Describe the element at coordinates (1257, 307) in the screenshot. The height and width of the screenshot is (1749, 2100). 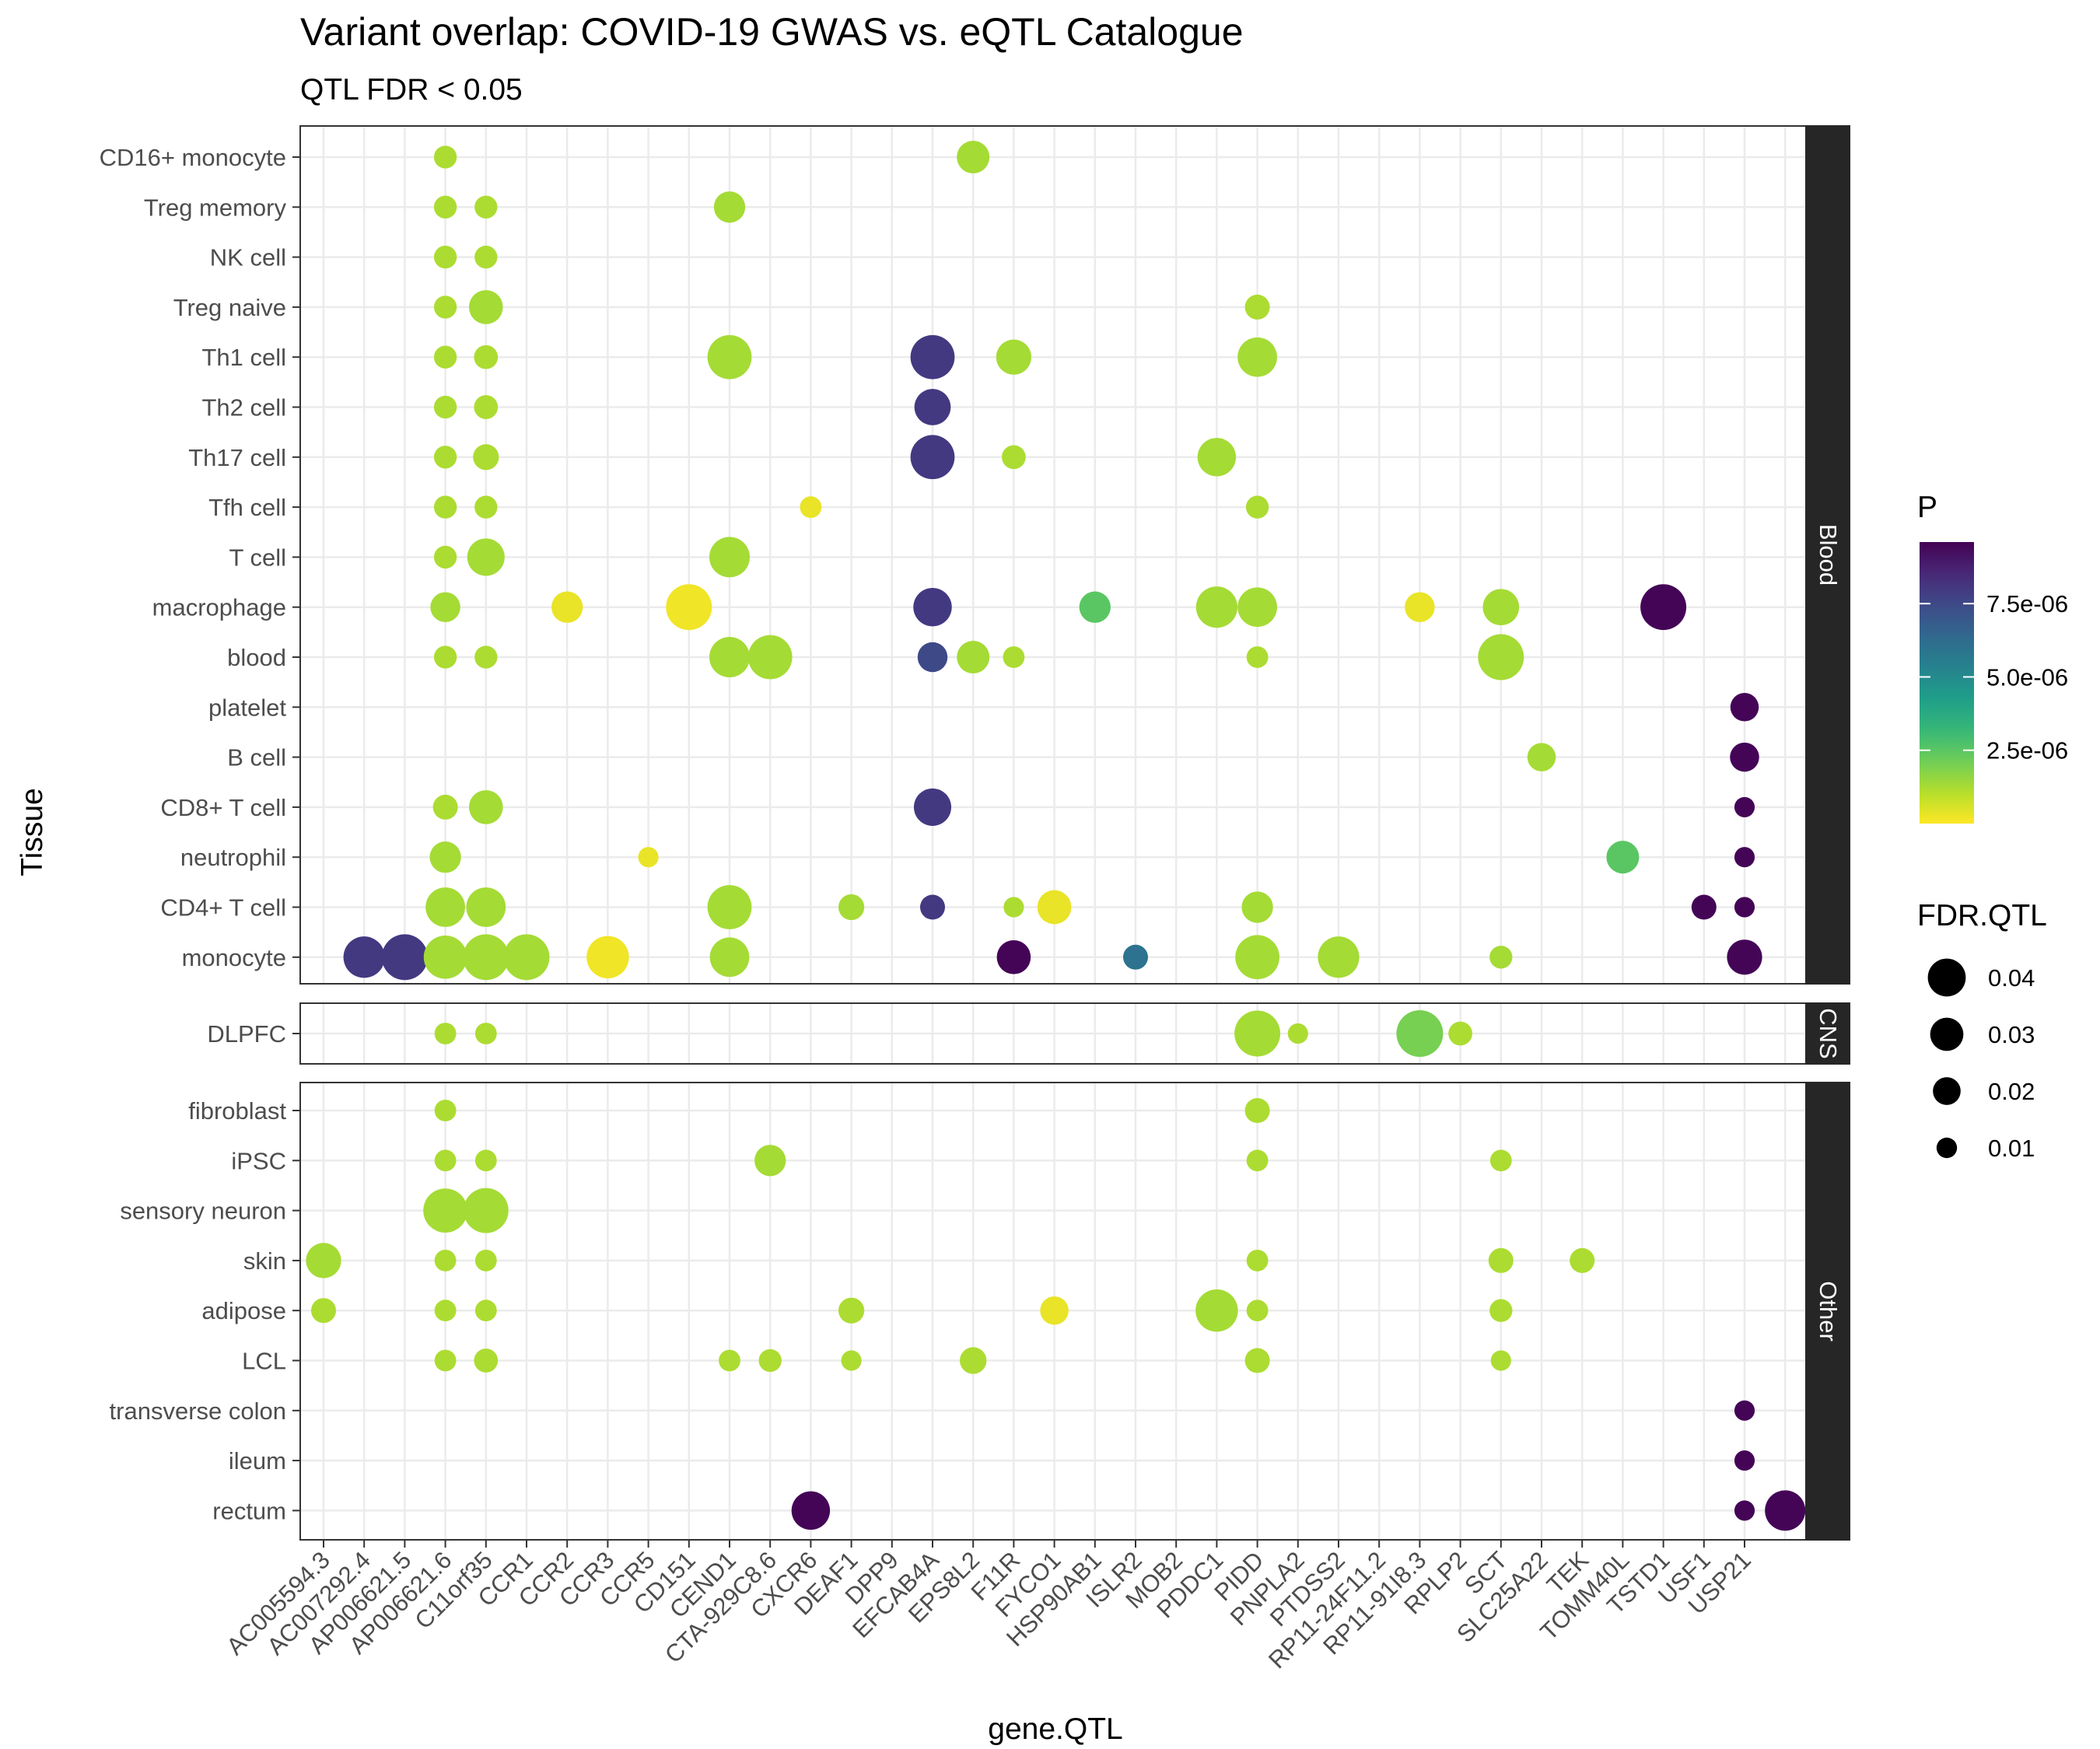
I see `point-treg-naive-pidd` at that location.